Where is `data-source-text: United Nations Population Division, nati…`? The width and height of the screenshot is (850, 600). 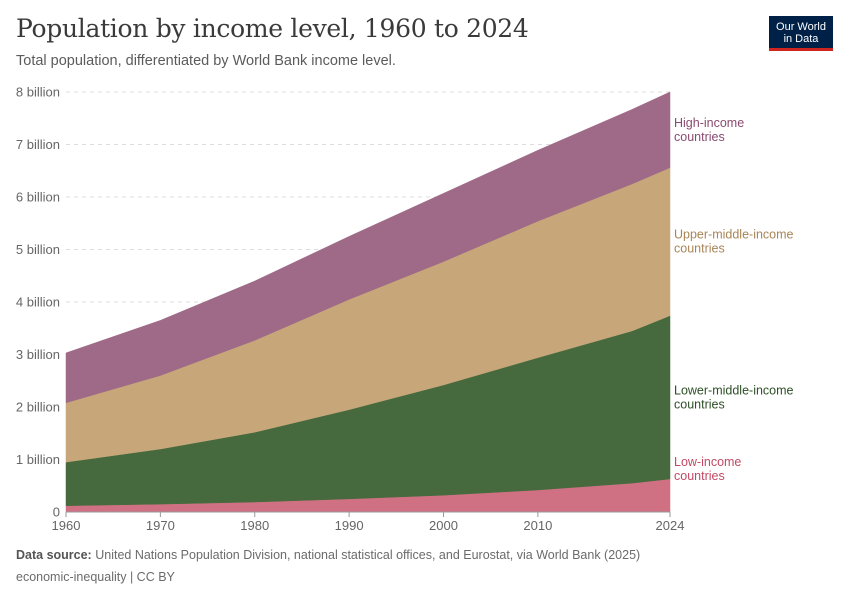 data-source-text: United Nations Population Division, nati… is located at coordinates (368, 555).